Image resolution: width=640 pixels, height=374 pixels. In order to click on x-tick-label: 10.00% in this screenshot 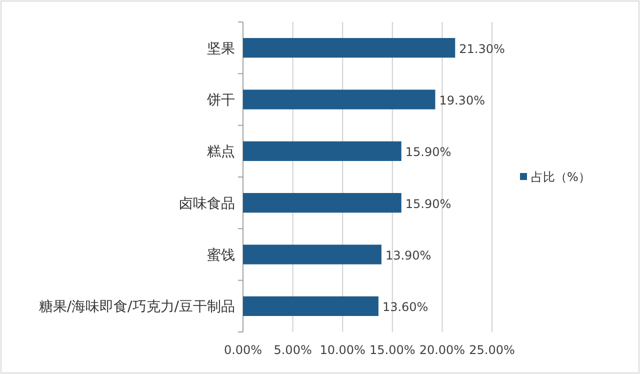, I will do `click(343, 350)`.